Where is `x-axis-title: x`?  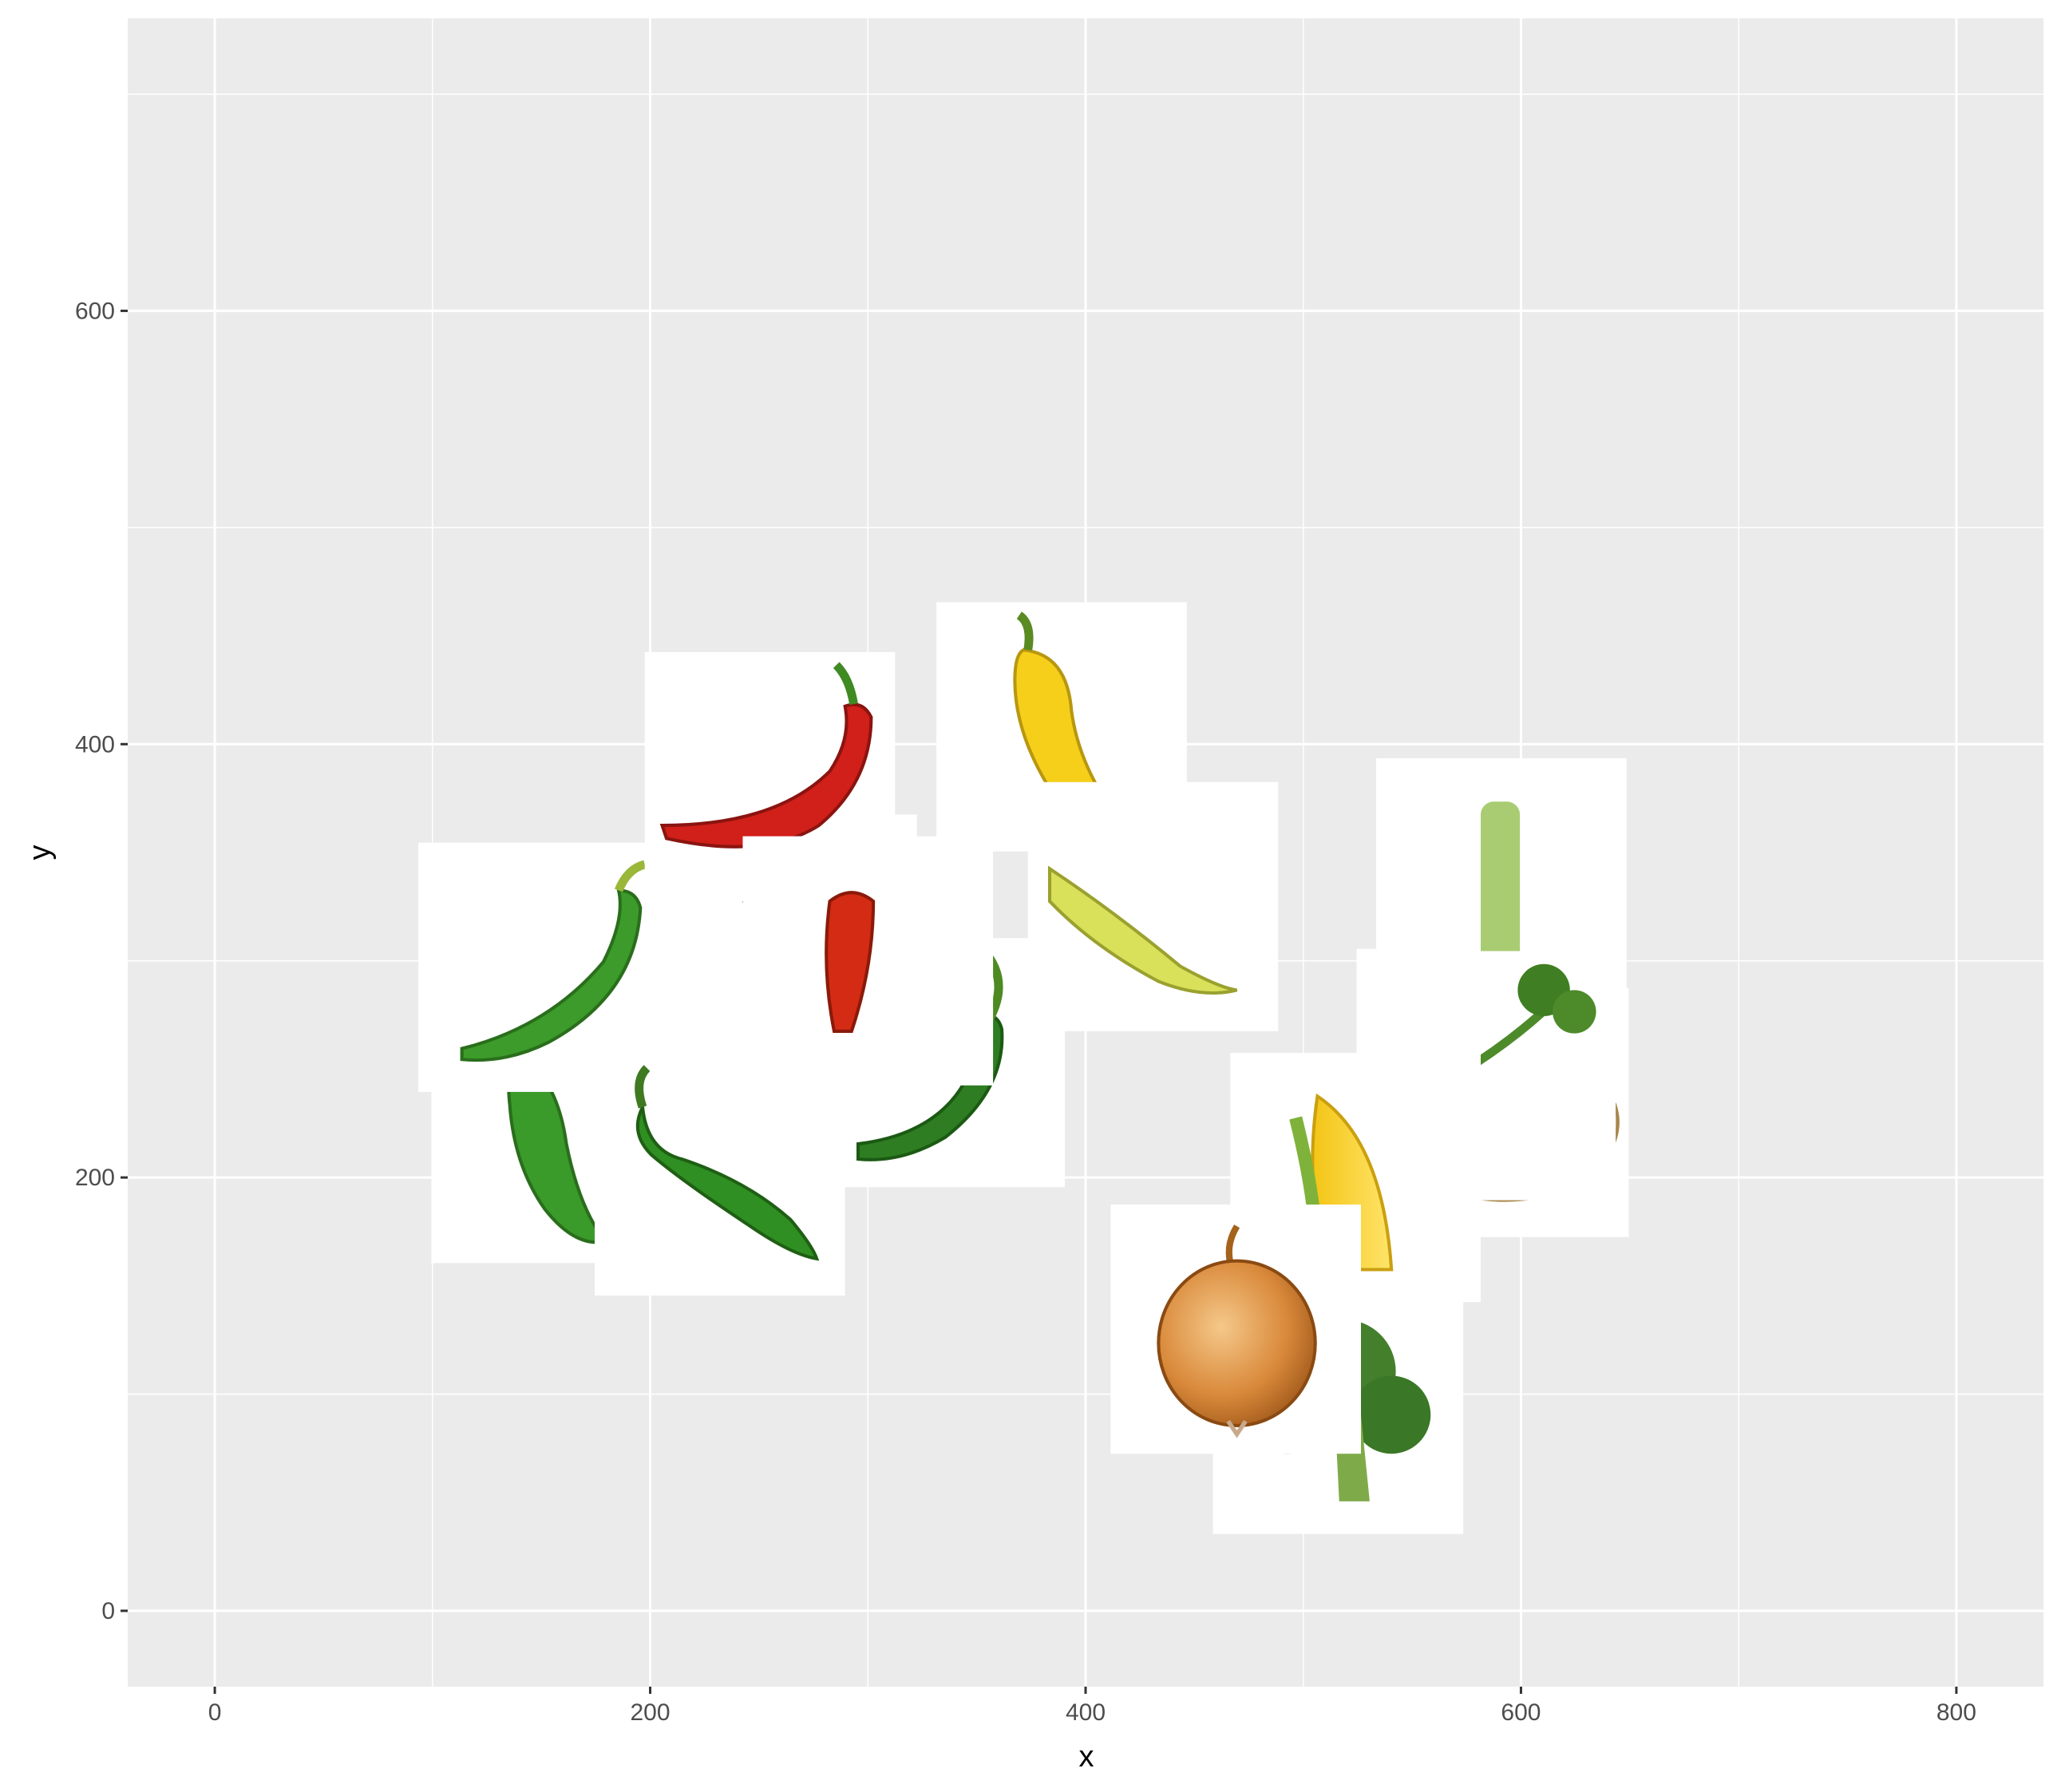 x-axis-title: x is located at coordinates (1087, 1757).